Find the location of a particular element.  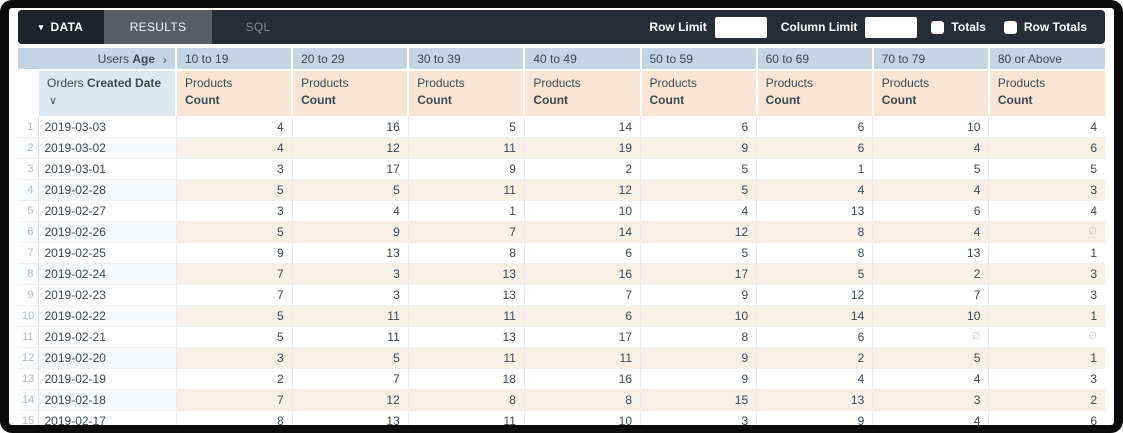

date-cell: 2019-03-01 is located at coordinates (107, 169).